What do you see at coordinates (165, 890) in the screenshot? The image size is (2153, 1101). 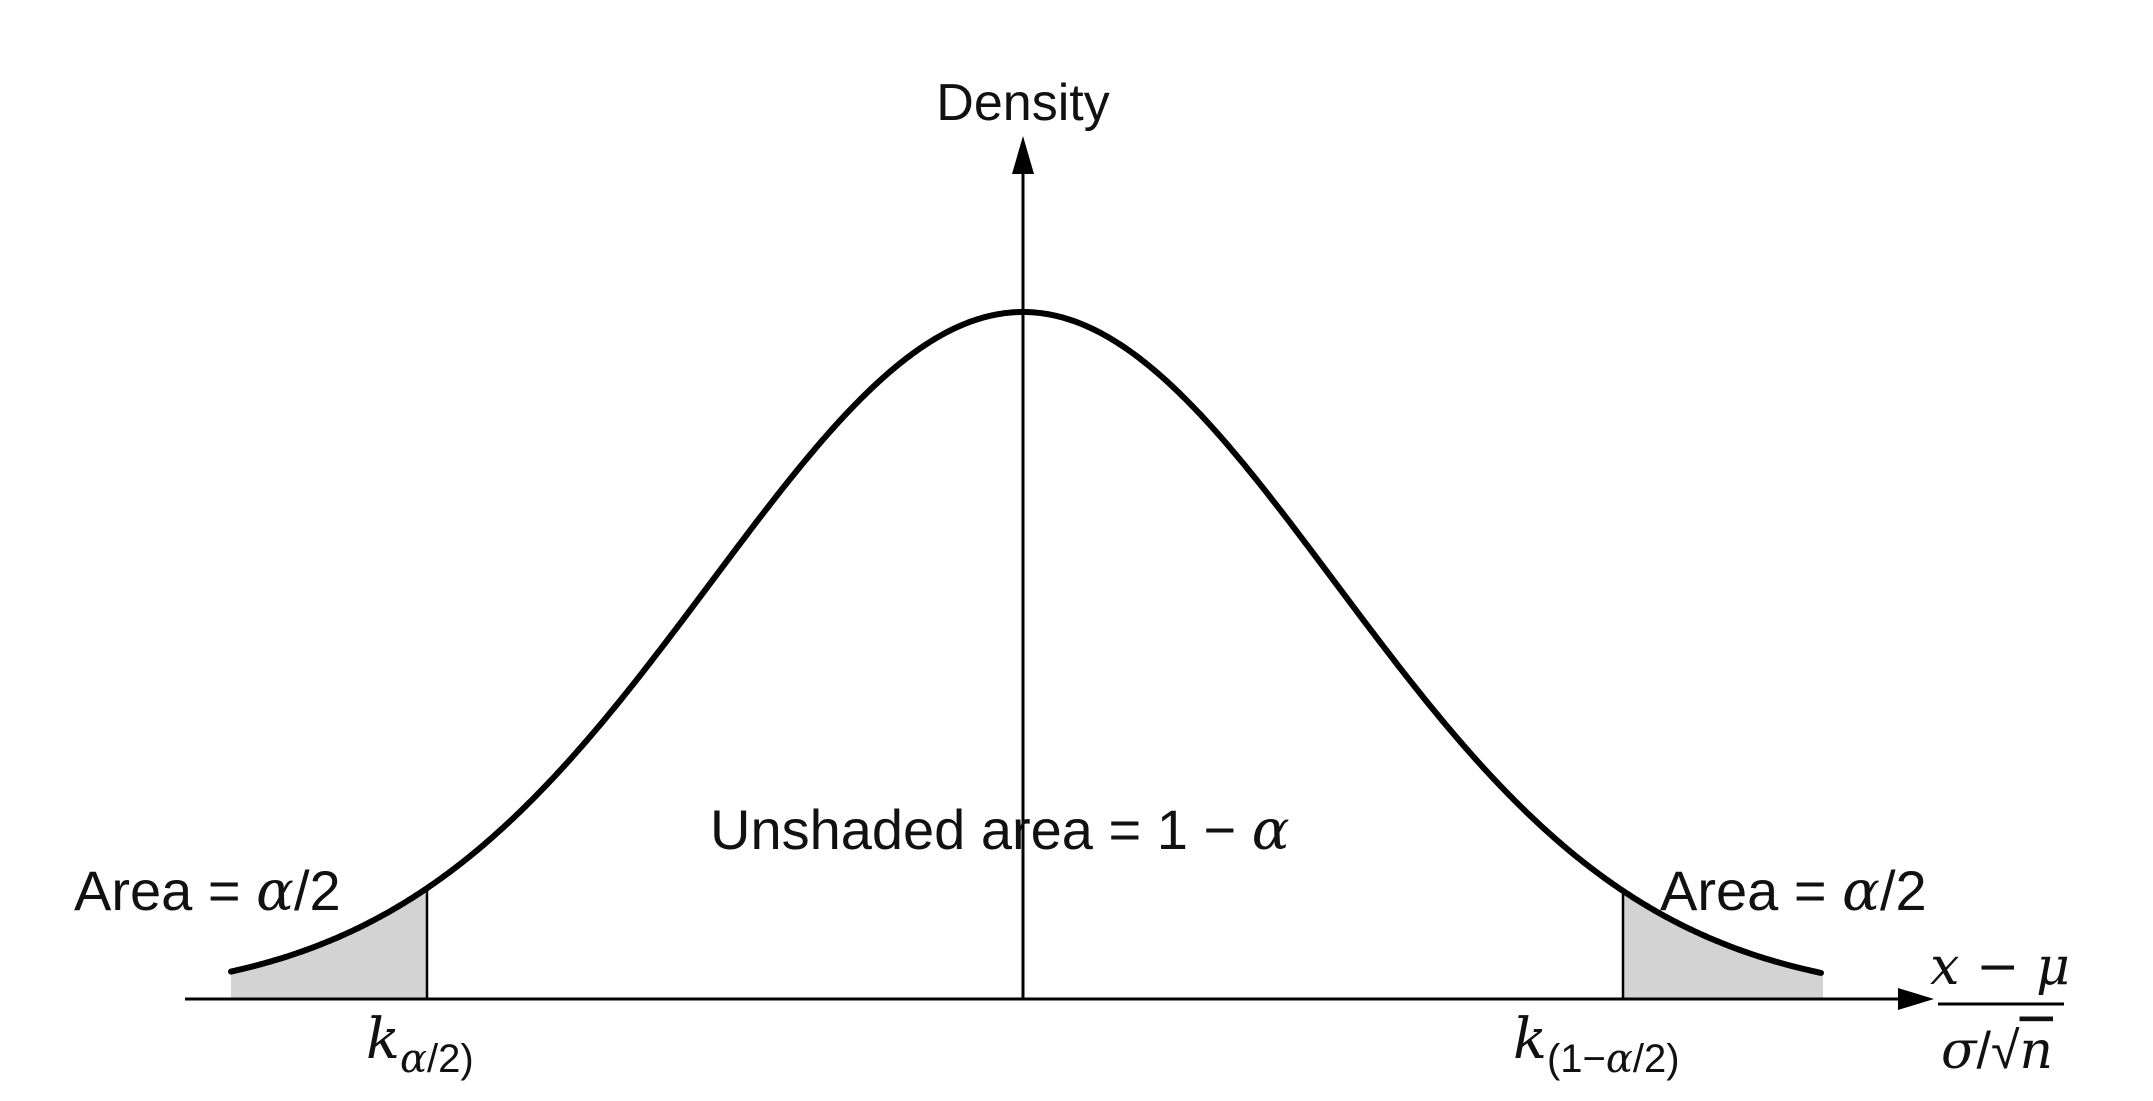 I see `left-tail-area-text: Area =` at bounding box center [165, 890].